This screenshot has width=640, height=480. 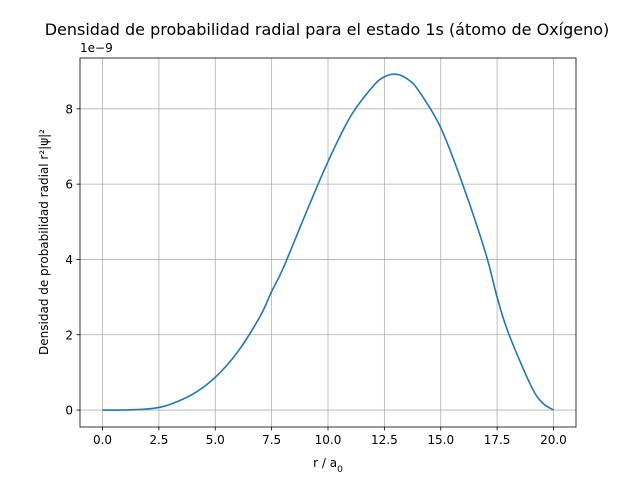 What do you see at coordinates (69, 335) in the screenshot?
I see `y-tick-label: 2` at bounding box center [69, 335].